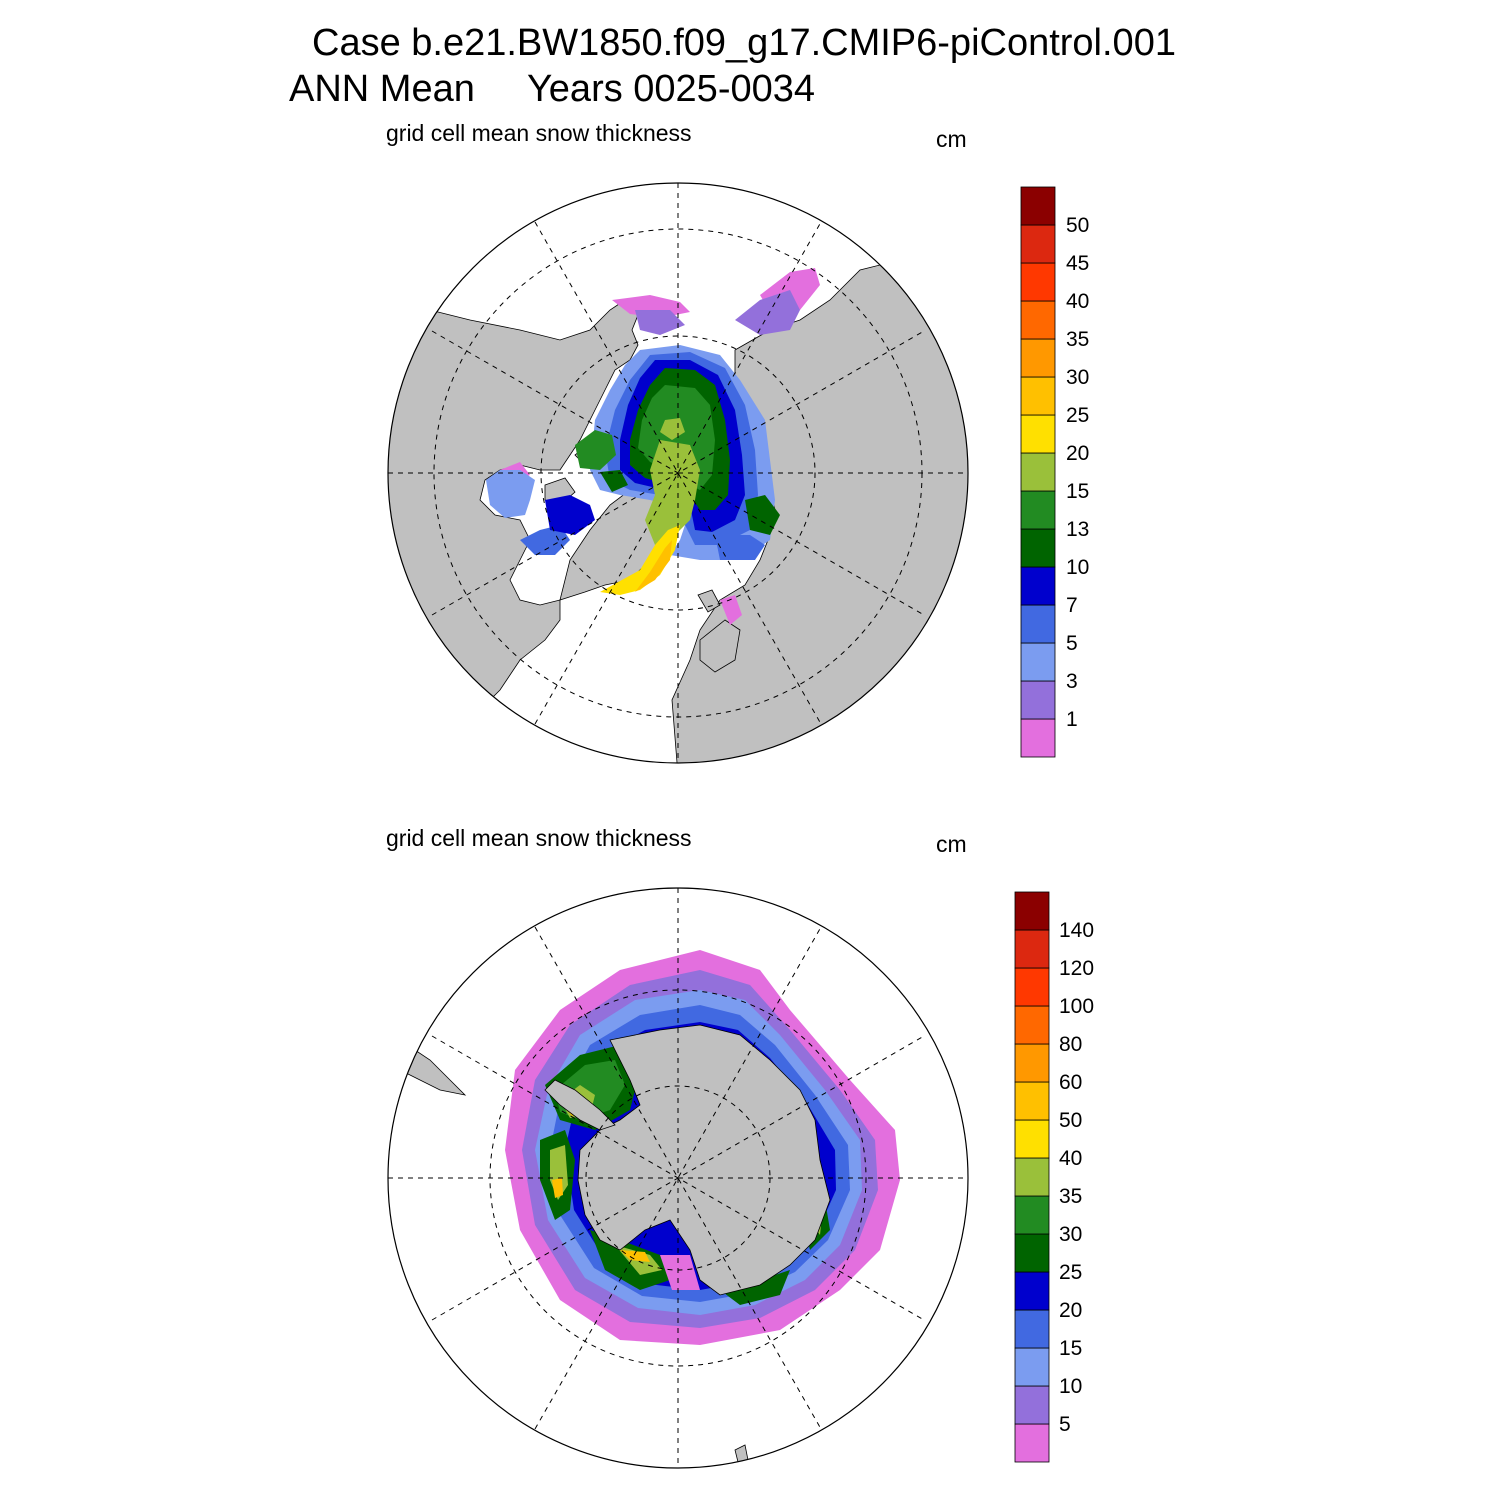 This screenshot has width=1500, height=1500. Describe the element at coordinates (1077, 263) in the screenshot. I see `colorbar-tick-label: 45` at that location.